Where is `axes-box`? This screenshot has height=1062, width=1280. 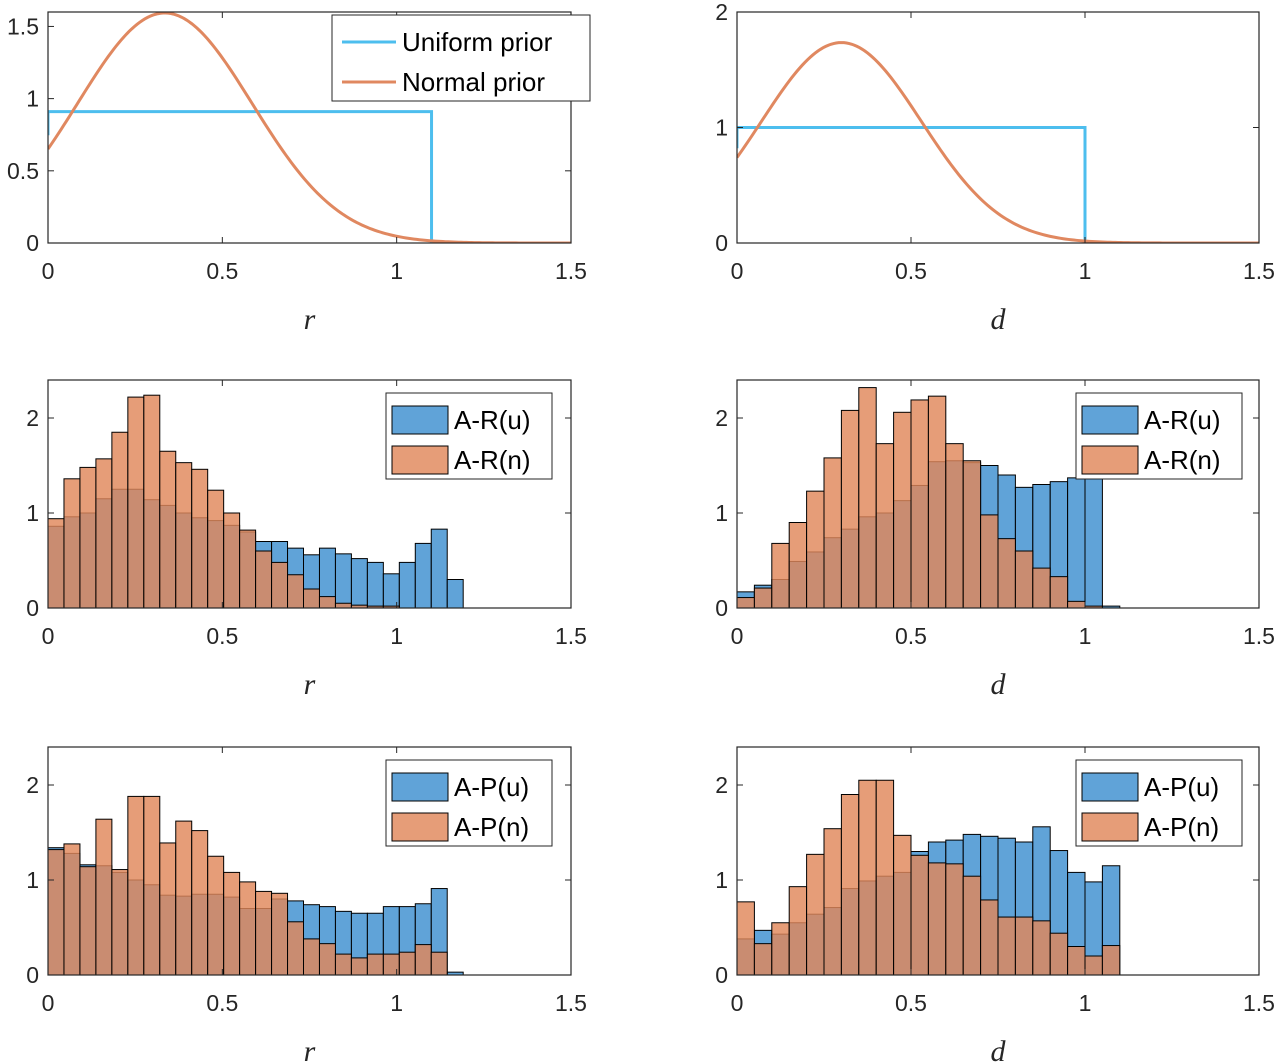 axes-box is located at coordinates (309, 494).